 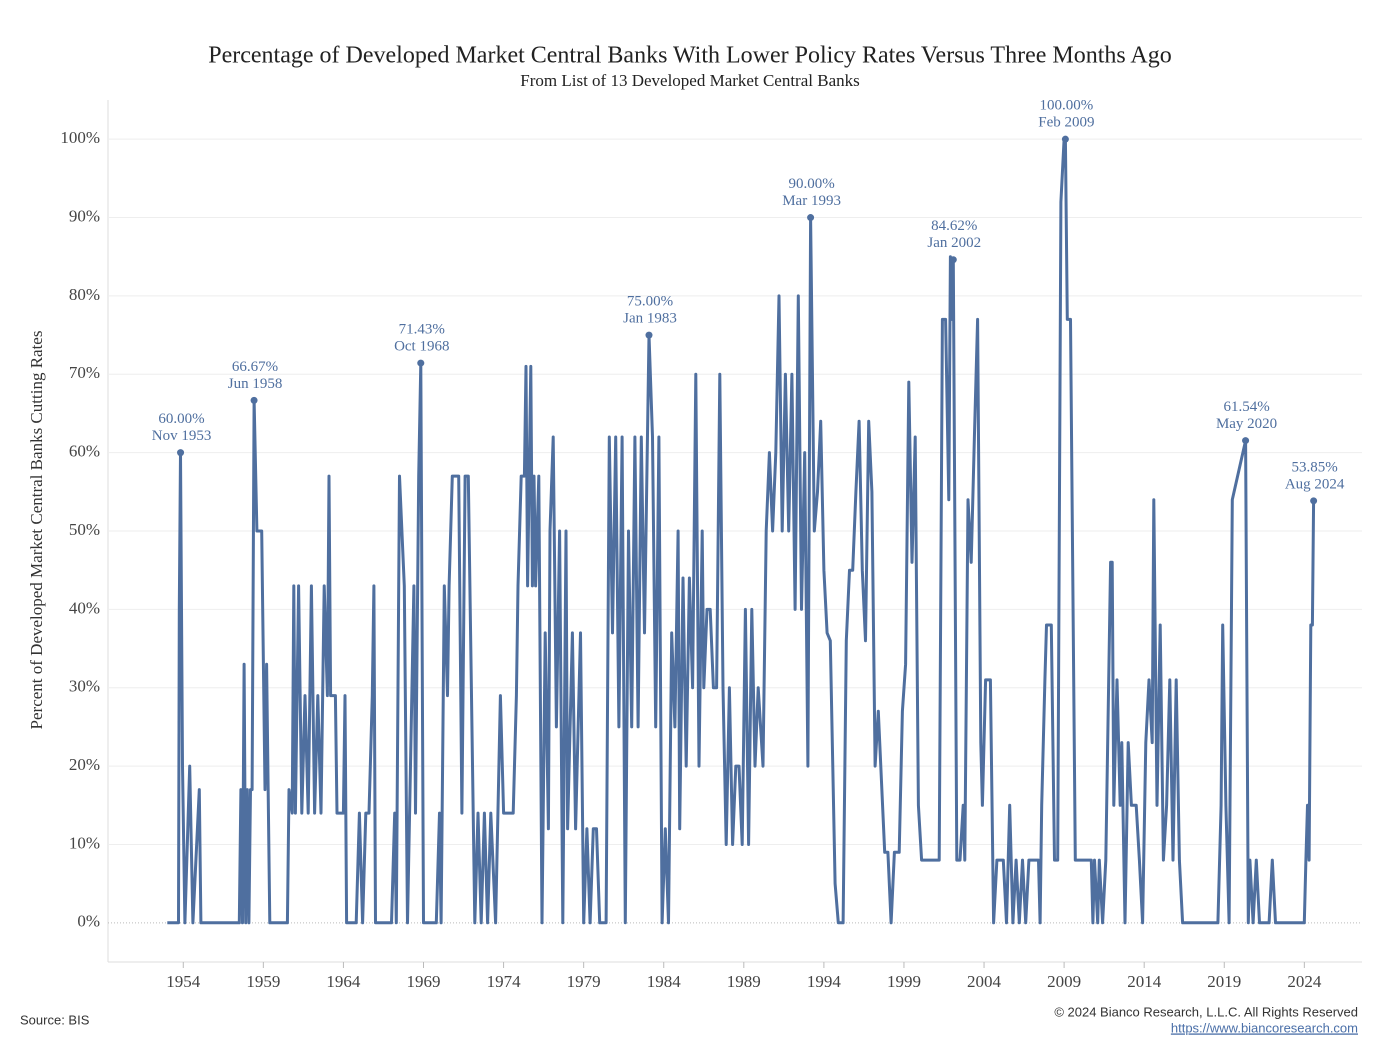 I want to click on y-tick-label: 70%, so click(x=84, y=372).